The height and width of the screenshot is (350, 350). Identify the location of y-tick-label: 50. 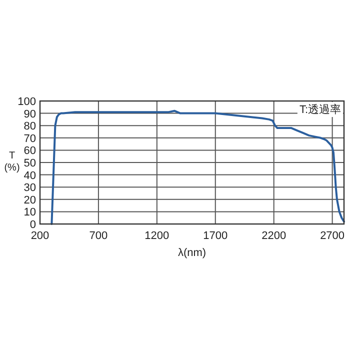
(30, 164).